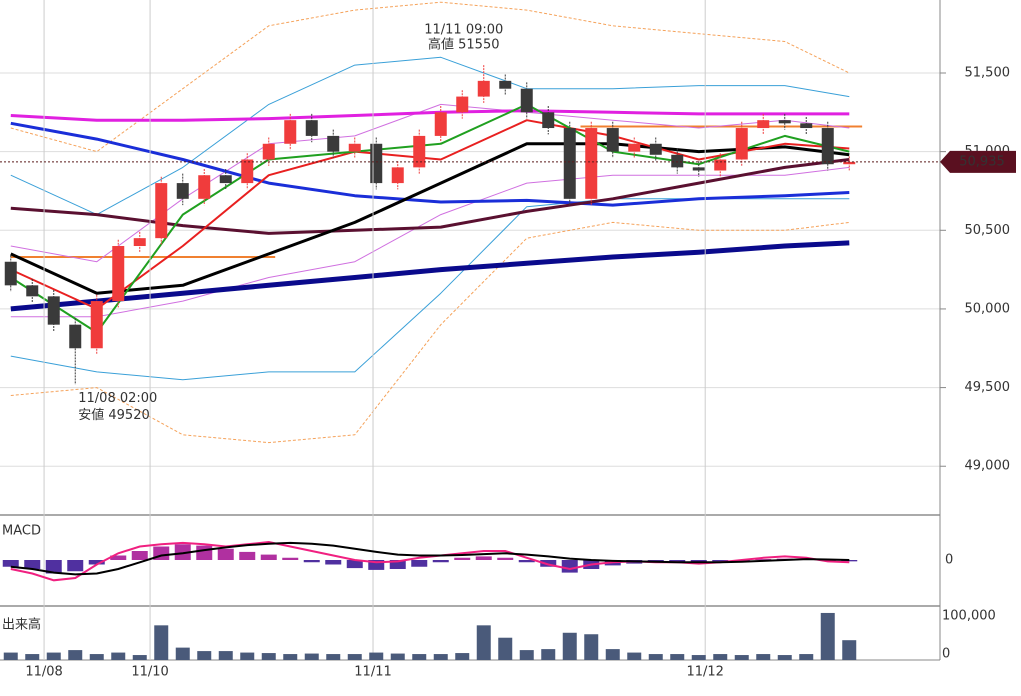  I want to click on y-tick-label: 49,500, so click(988, 387).